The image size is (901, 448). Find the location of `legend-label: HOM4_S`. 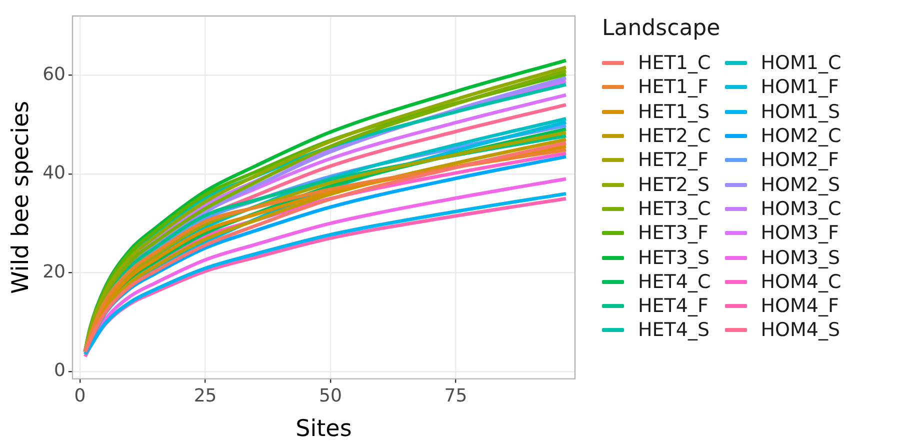

legend-label: HOM4_S is located at coordinates (800, 330).